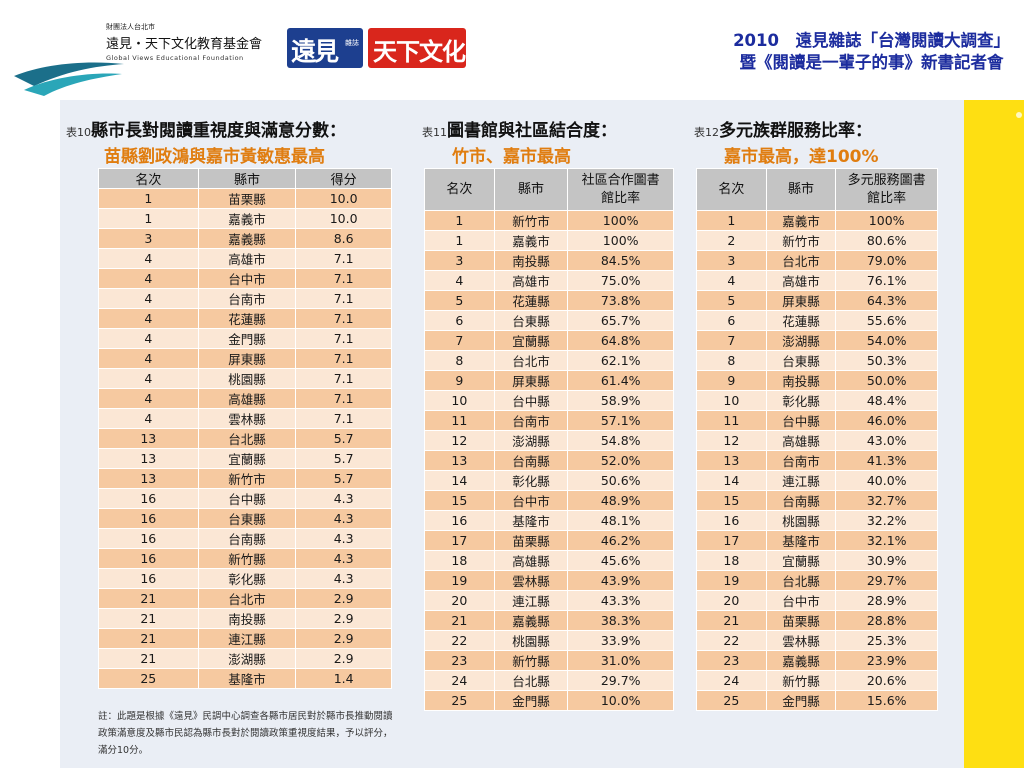 This screenshot has width=1024, height=768. Describe the element at coordinates (531, 600) in the screenshot. I see `cell-county: 連江縣` at that location.